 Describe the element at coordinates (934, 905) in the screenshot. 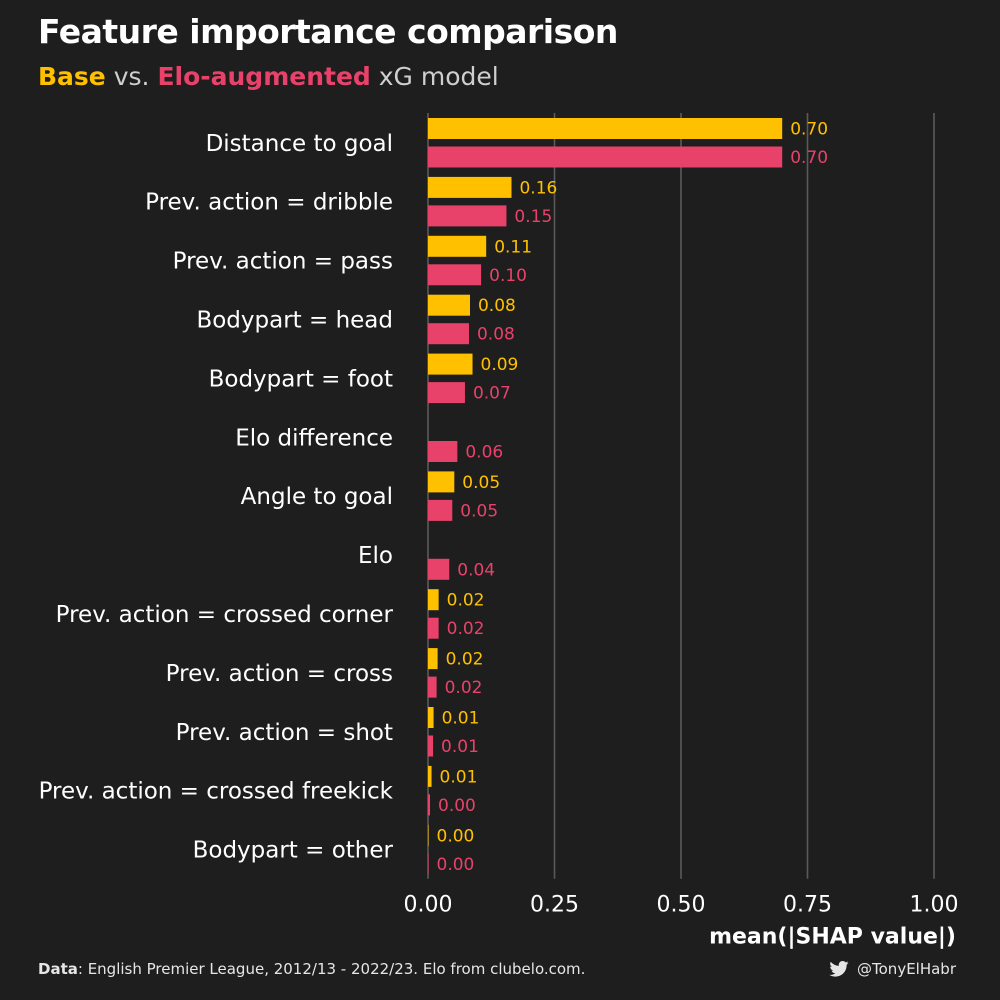

I see `x-tick-label: 1.00` at that location.